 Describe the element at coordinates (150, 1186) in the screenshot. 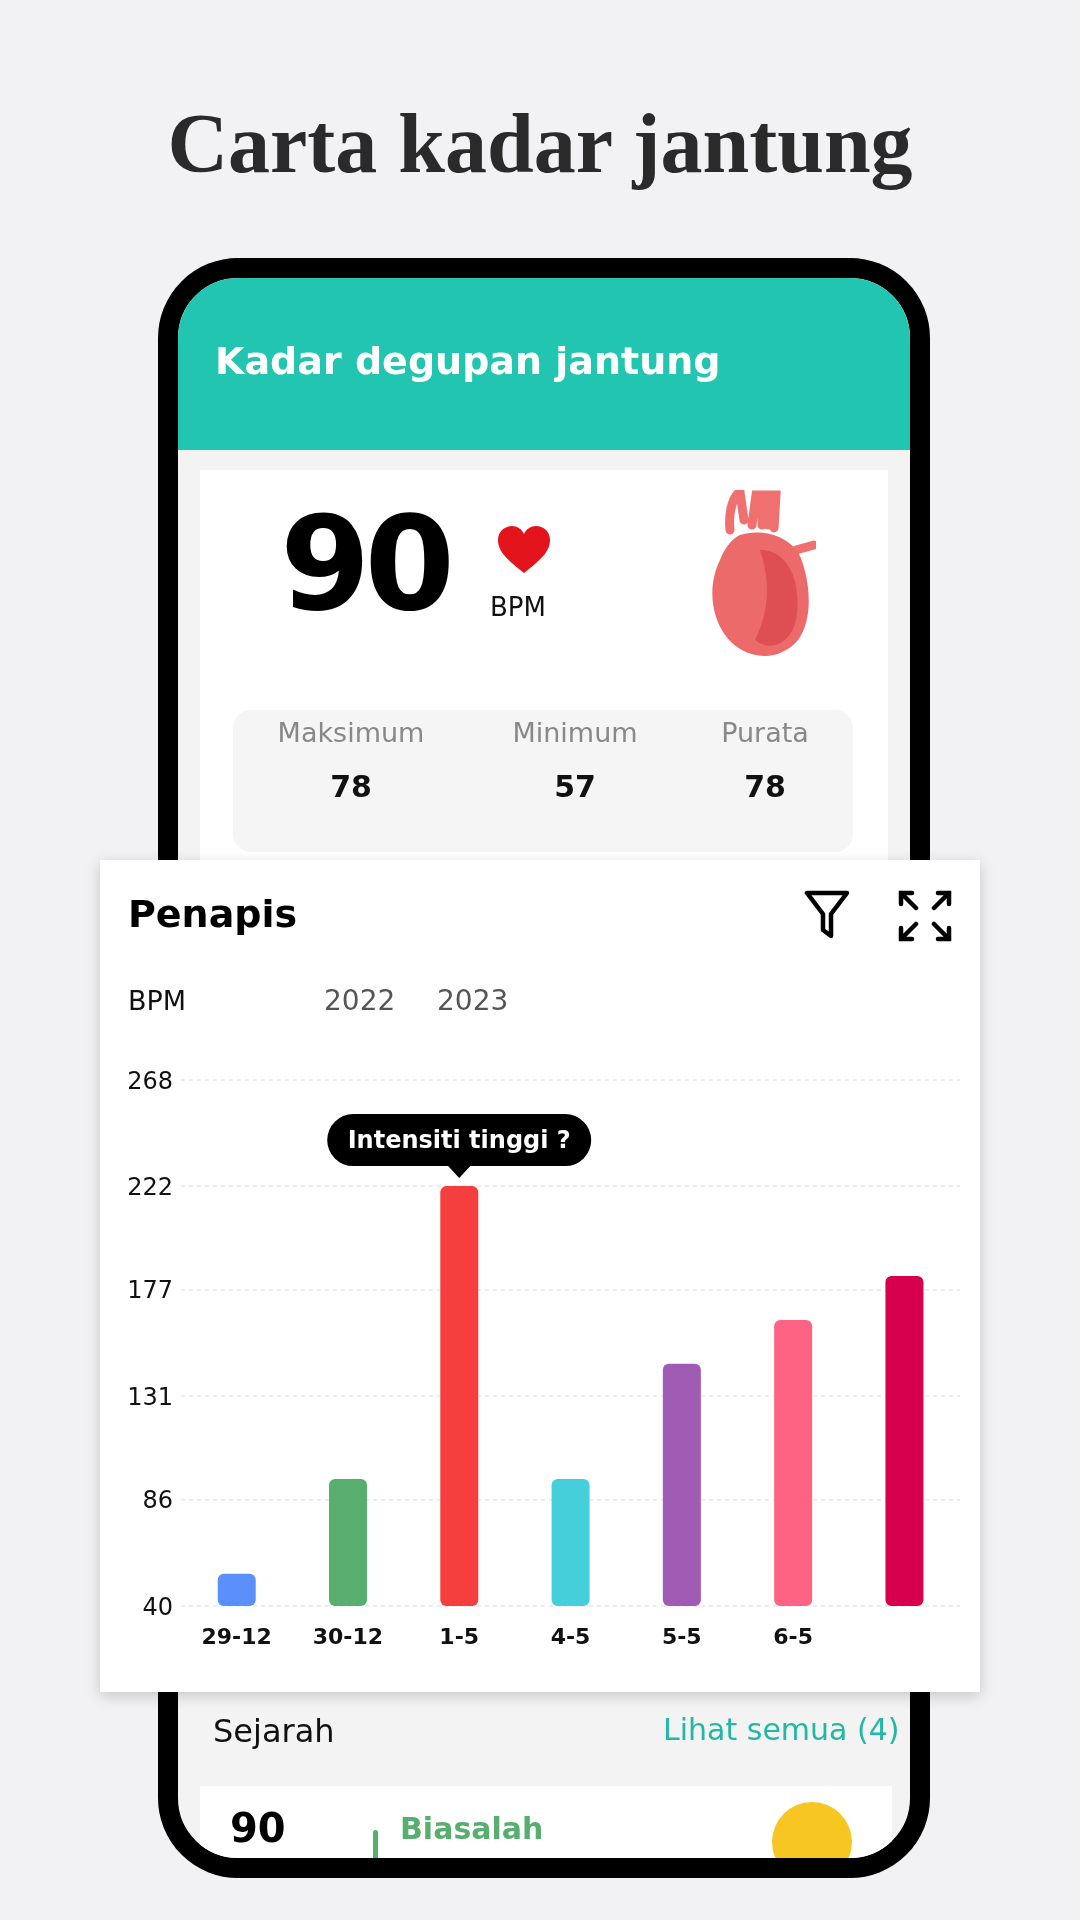

I see `y-tick-label: 222` at that location.